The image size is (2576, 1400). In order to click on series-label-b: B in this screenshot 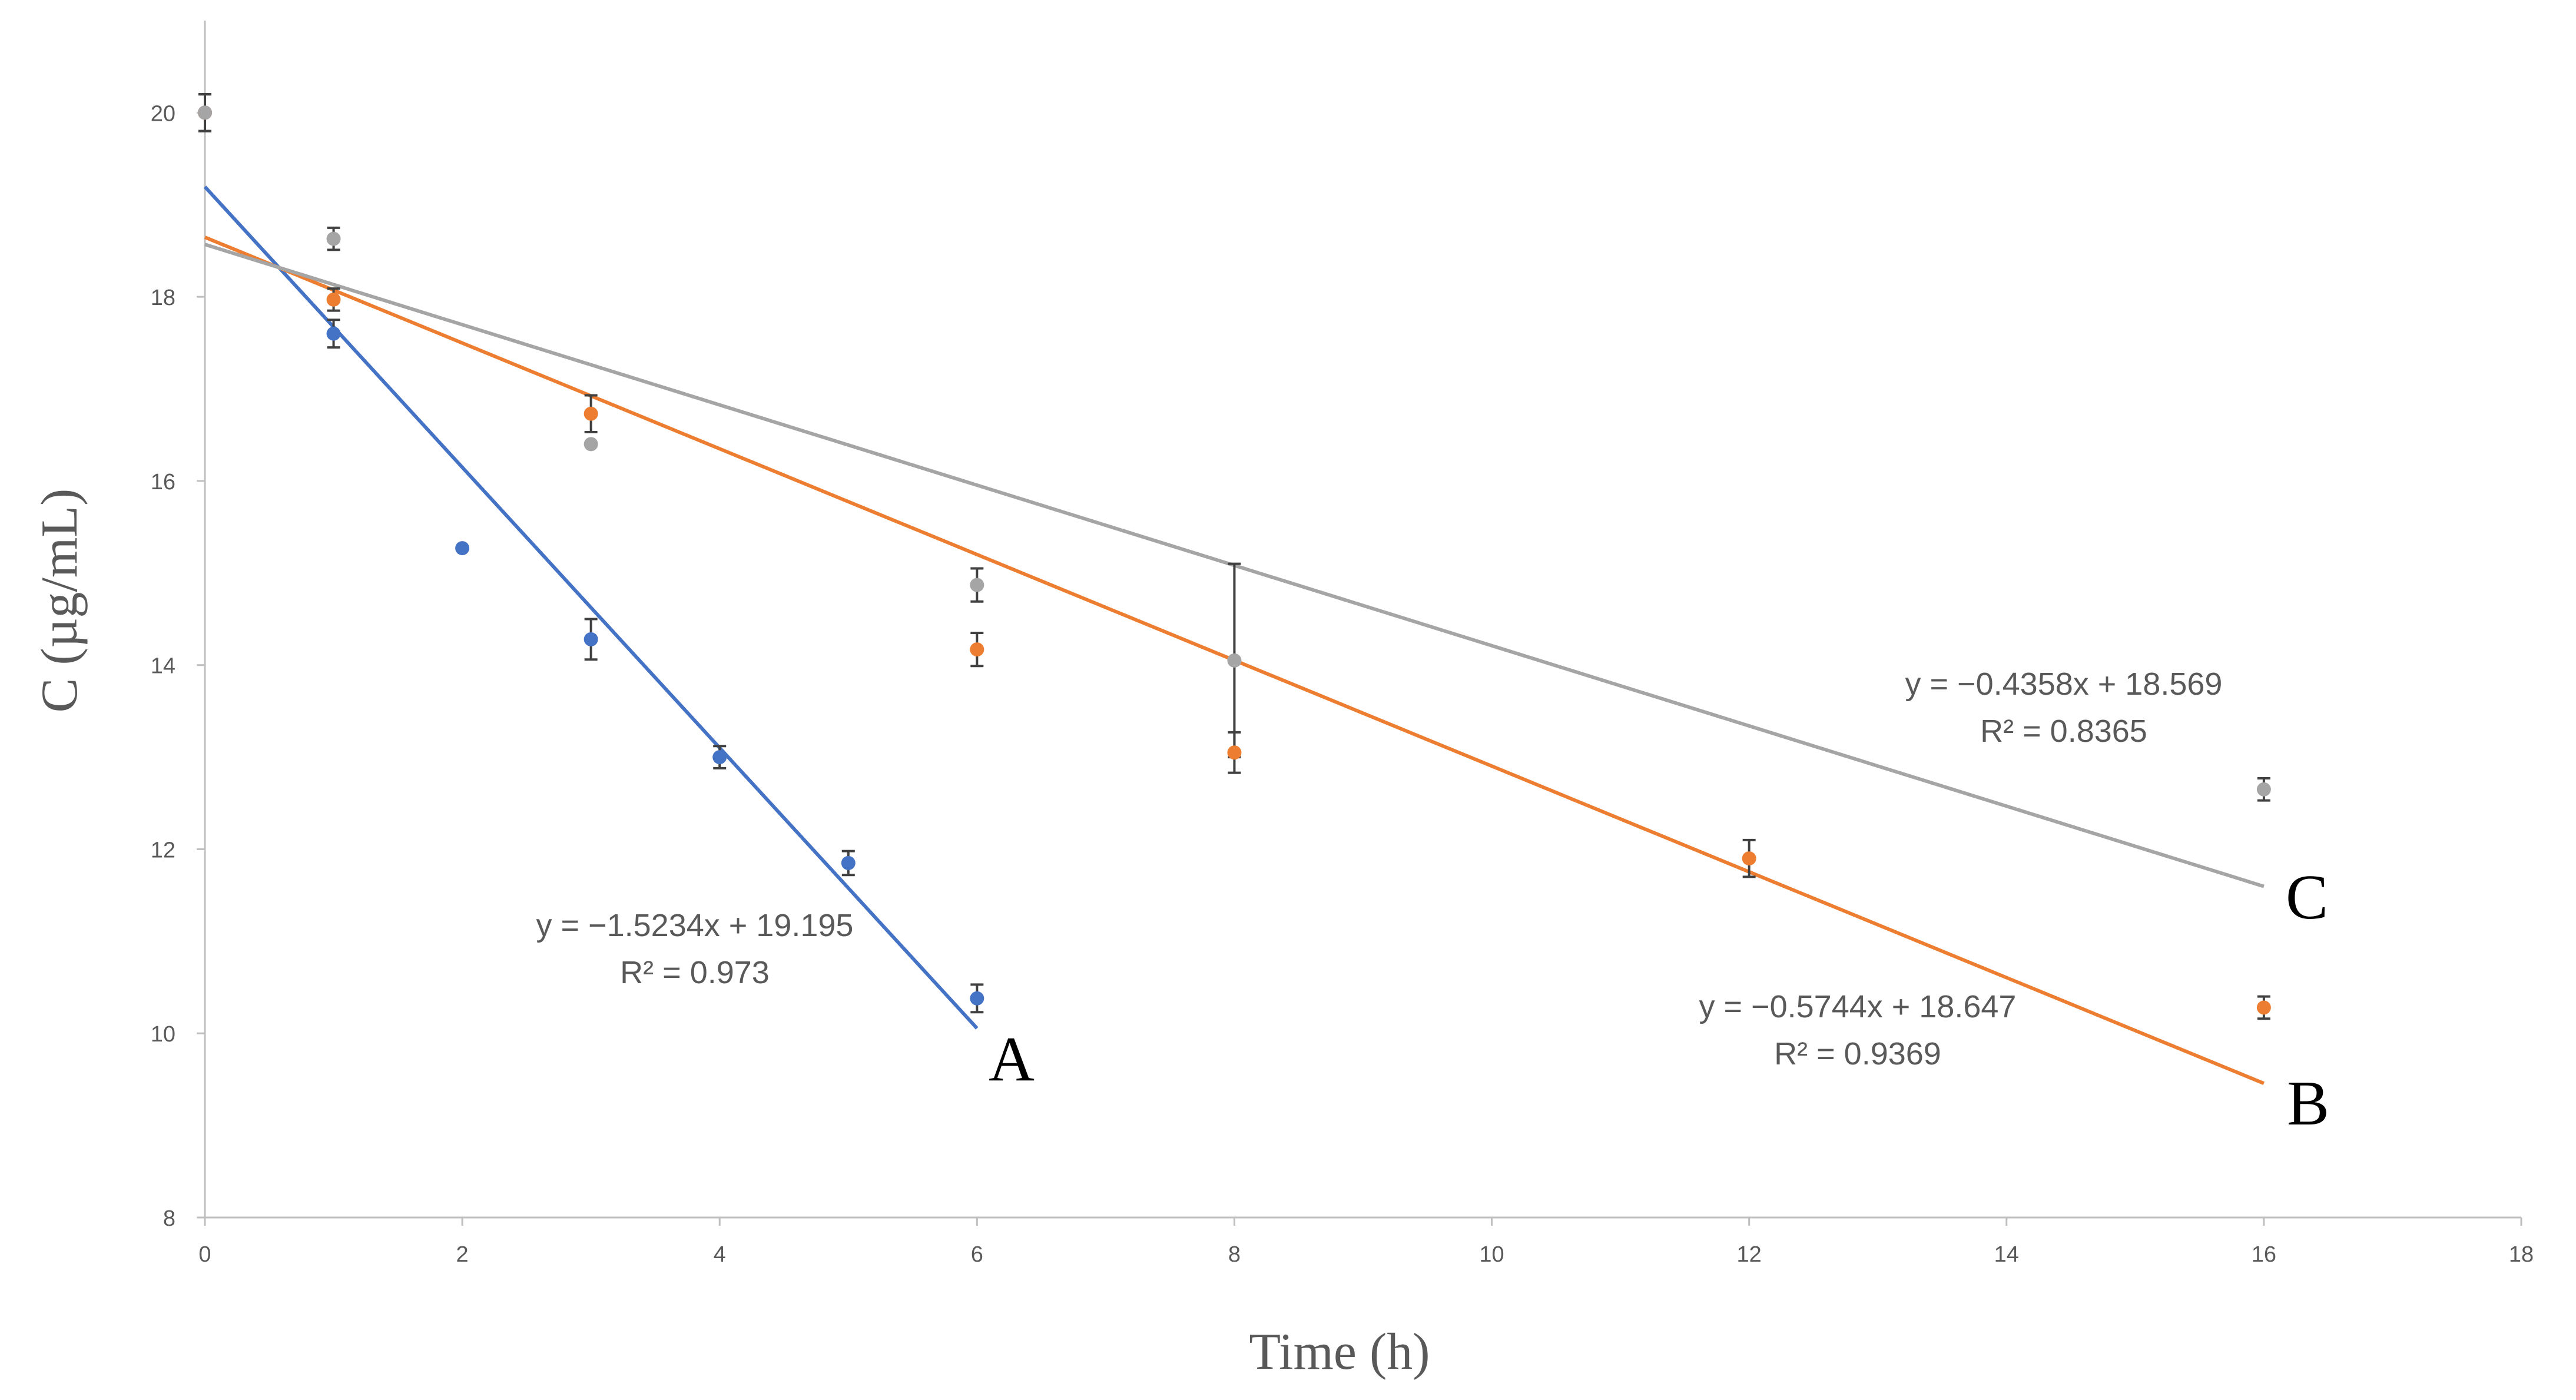, I will do `click(2308, 1104)`.